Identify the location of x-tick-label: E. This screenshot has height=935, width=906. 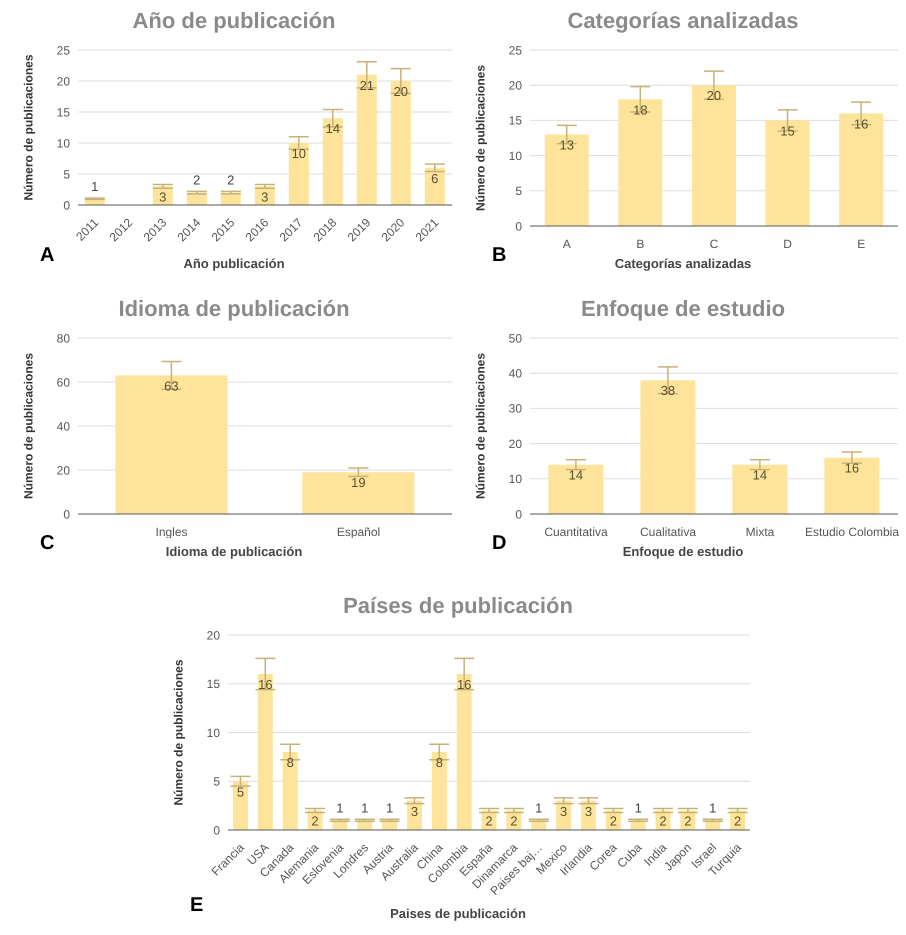
(861, 244).